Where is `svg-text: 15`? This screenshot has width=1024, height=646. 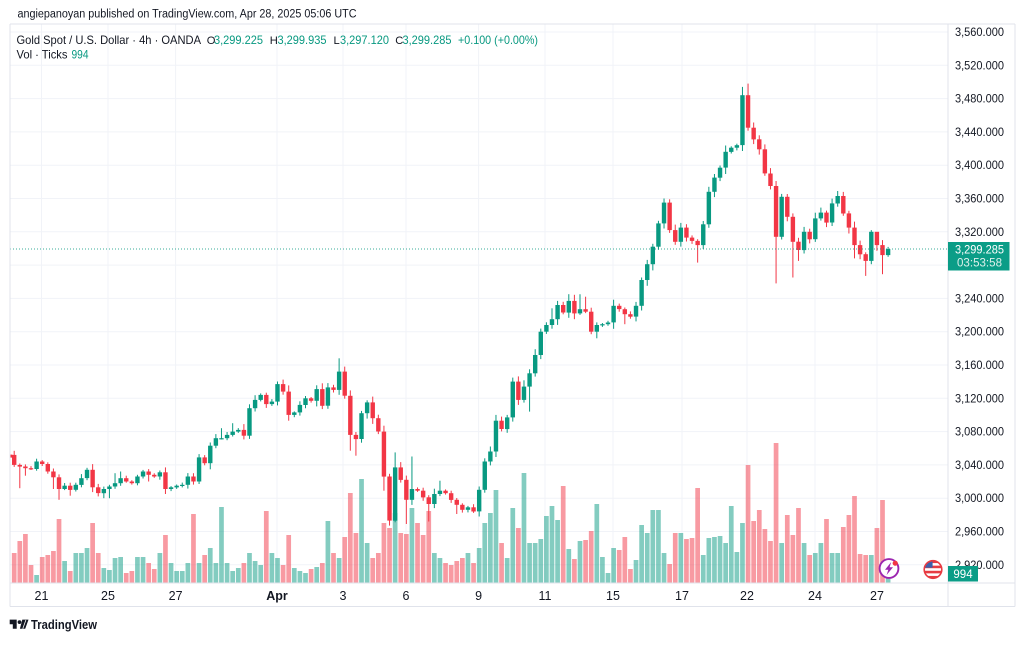
svg-text: 15 is located at coordinates (613, 596).